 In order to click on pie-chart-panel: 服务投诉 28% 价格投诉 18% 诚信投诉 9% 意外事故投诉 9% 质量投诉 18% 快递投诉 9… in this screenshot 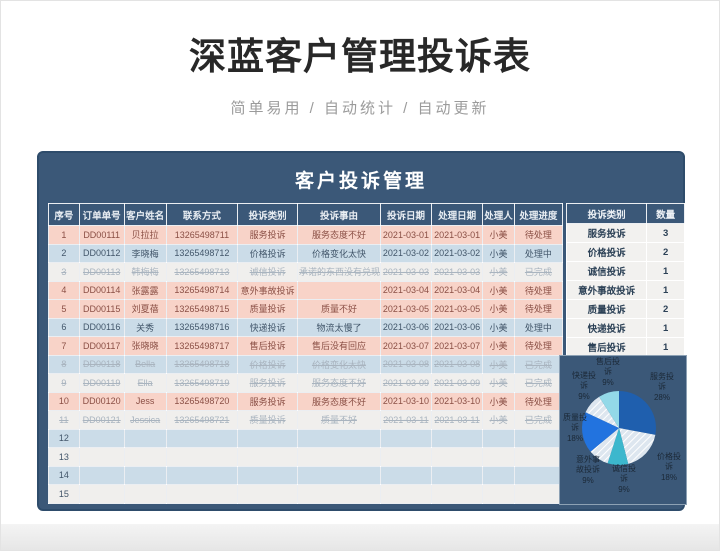, I will do `click(623, 430)`.